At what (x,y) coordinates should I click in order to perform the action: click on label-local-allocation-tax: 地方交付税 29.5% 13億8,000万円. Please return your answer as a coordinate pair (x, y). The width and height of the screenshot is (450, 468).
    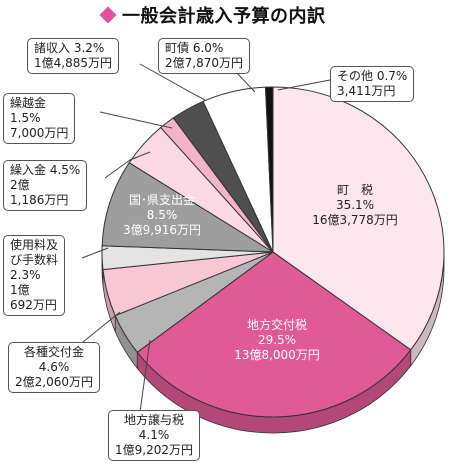
    Looking at the image, I should click on (277, 340).